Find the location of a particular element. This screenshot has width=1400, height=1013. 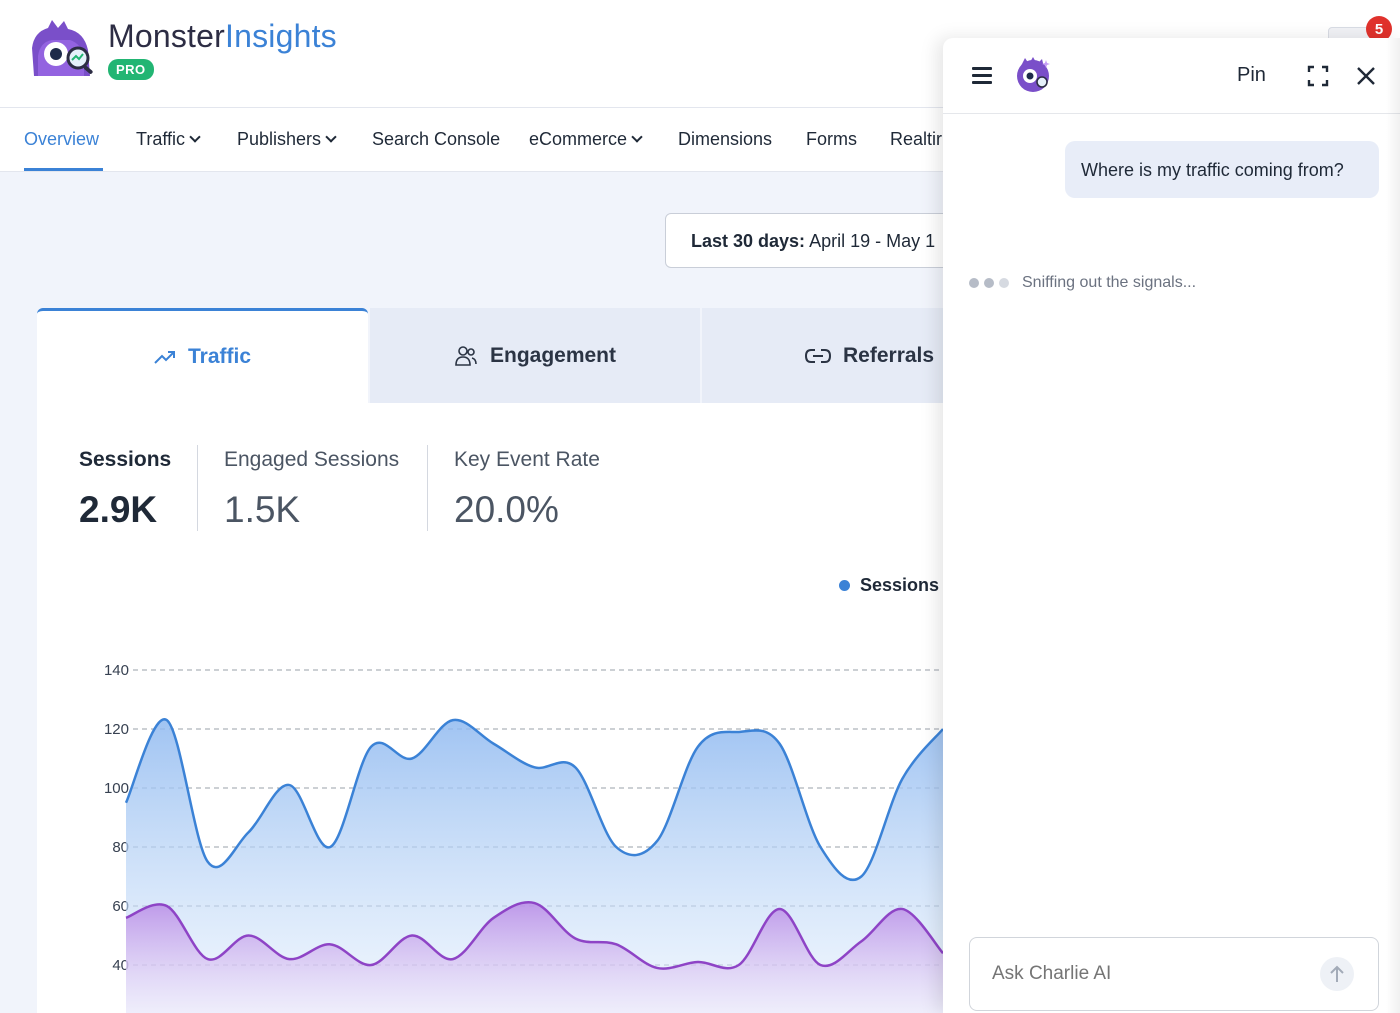

y-tick-label: 120 is located at coordinates (116, 729).